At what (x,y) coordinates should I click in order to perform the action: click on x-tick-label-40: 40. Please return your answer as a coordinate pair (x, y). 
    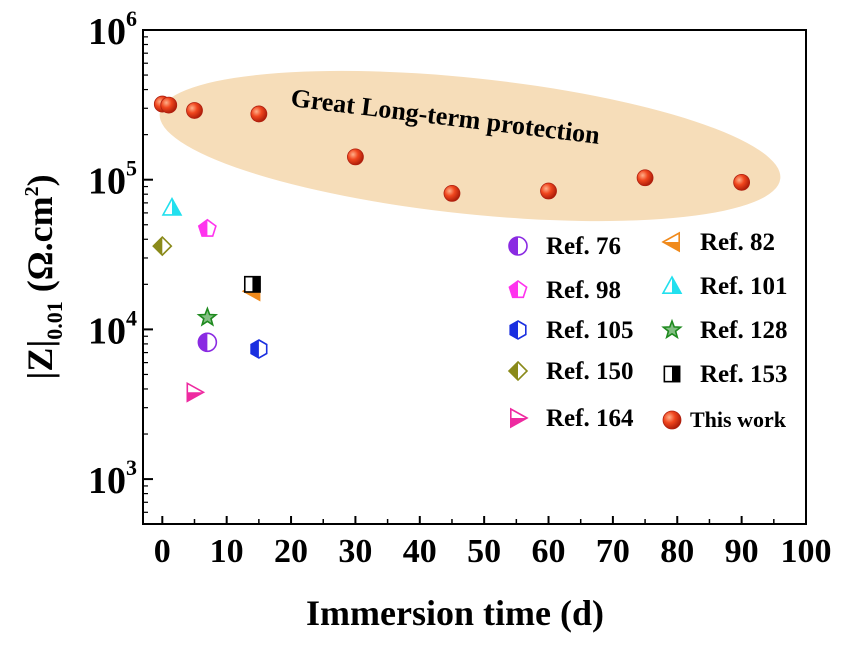
    Looking at the image, I should click on (420, 551).